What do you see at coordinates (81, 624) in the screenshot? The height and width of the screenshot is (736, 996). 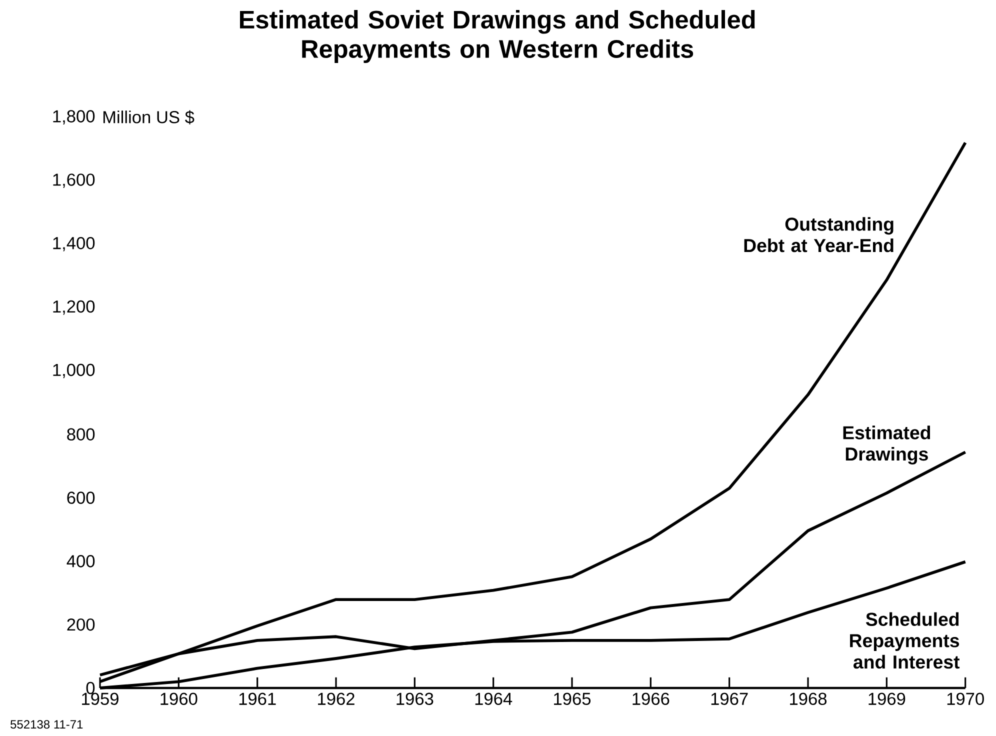 I see `y-tick-label: 200` at bounding box center [81, 624].